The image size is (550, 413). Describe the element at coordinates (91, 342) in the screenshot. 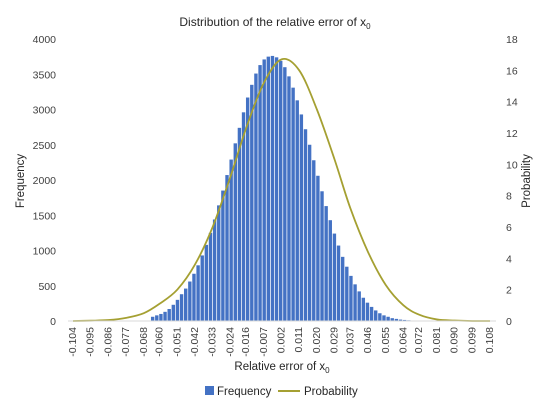

I see `x-tick-label: -0.095` at that location.